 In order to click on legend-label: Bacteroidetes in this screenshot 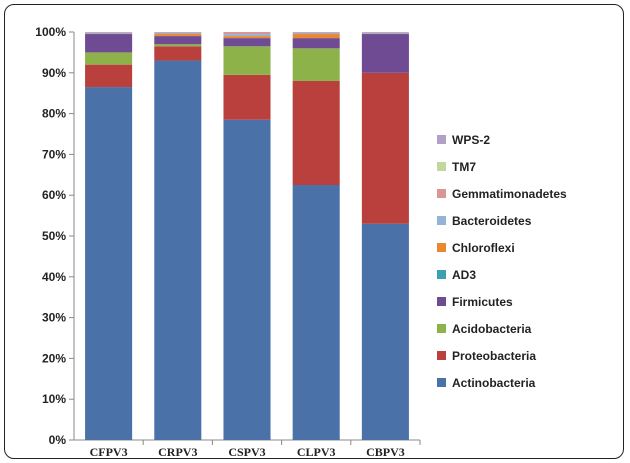, I will do `click(492, 221)`.